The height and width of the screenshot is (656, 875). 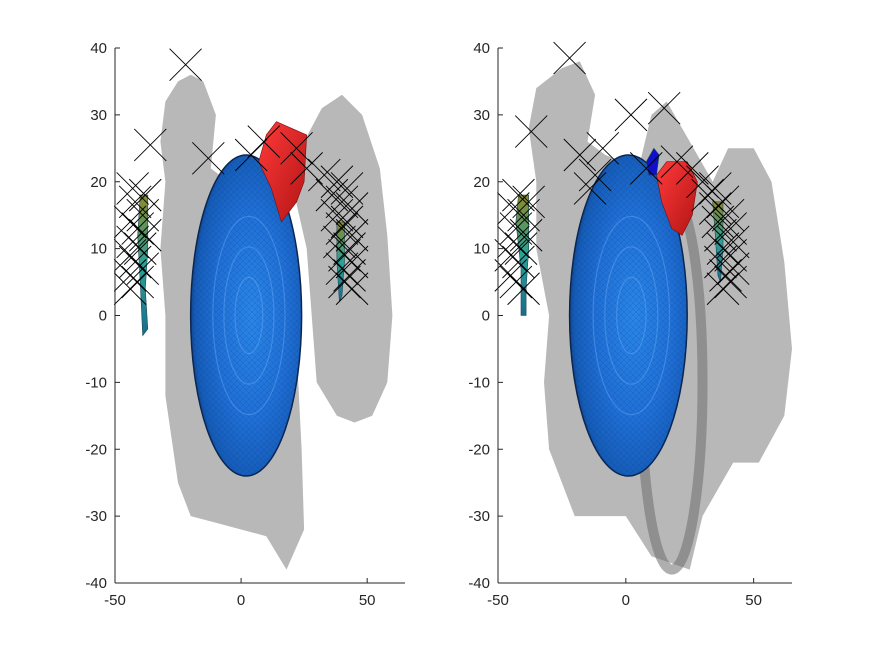 I want to click on red-patch, so click(x=677, y=198).